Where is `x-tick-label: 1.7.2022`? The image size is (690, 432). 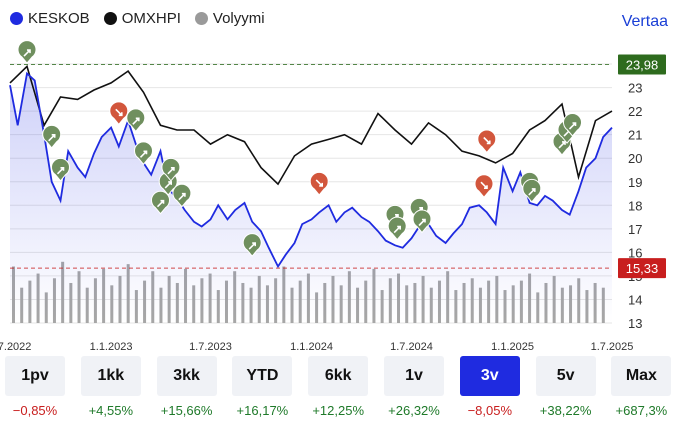 x-tick-label: 1.7.2022 is located at coordinates (15, 347).